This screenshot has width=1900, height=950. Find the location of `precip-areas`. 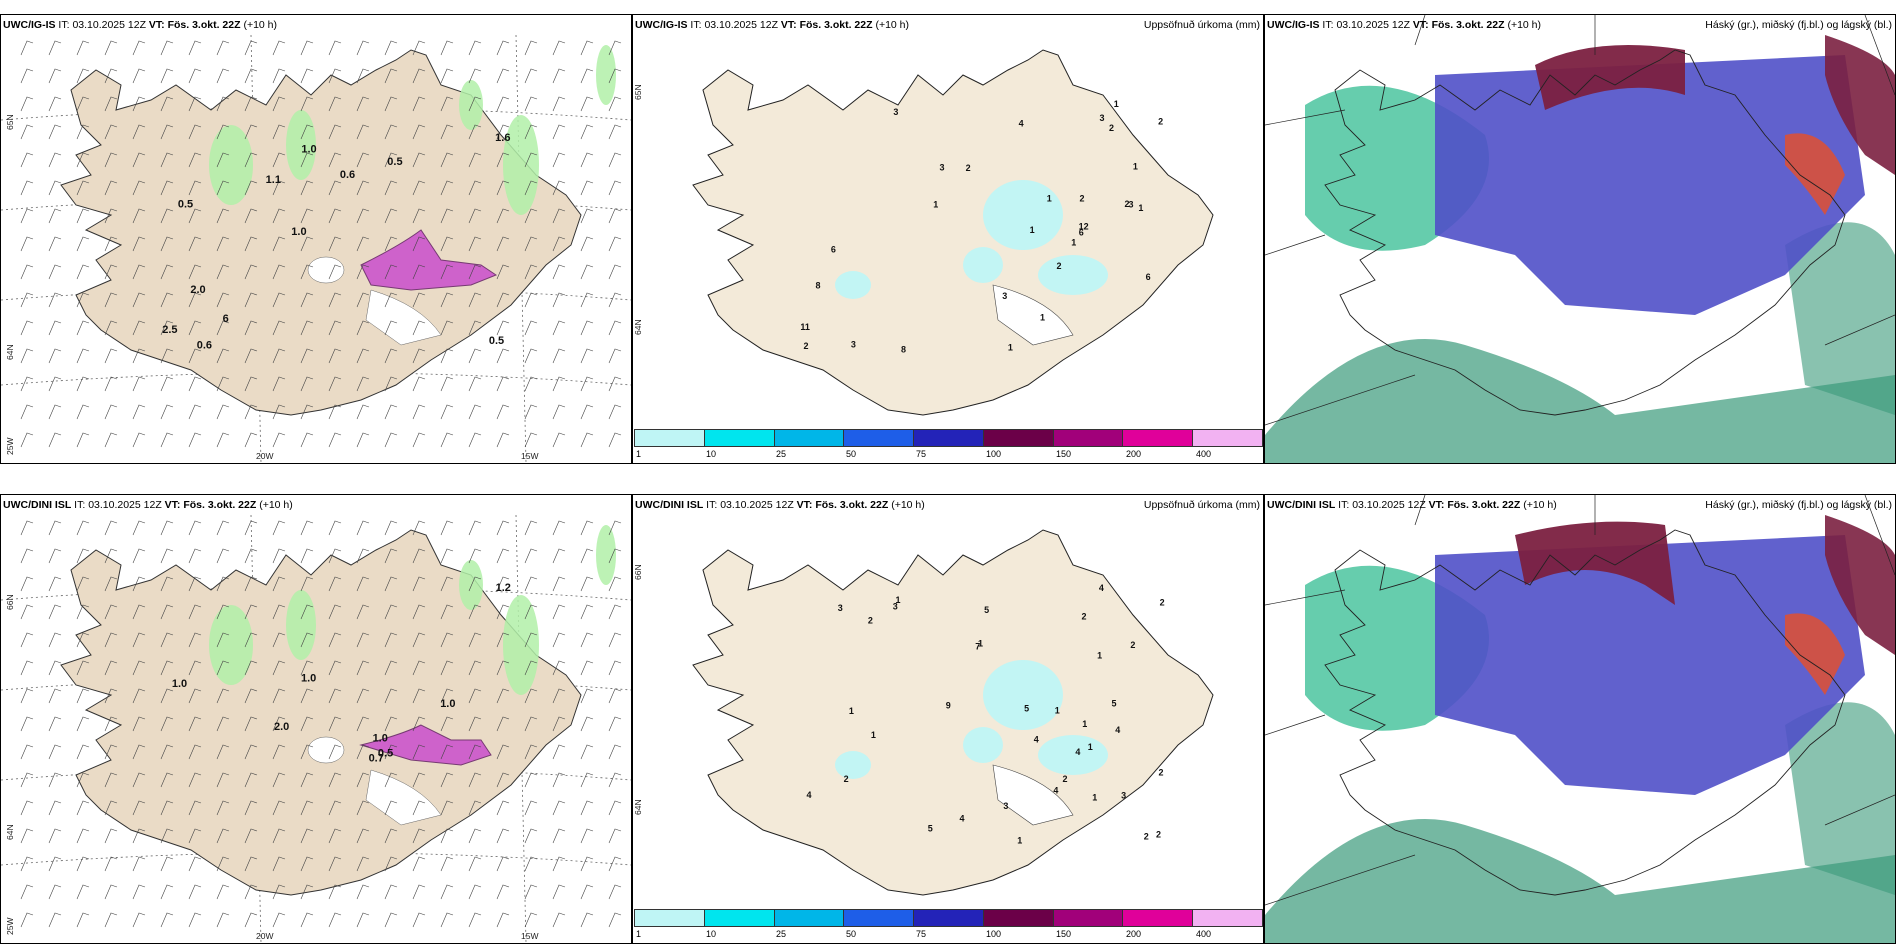

precip-areas is located at coordinates (412, 130).